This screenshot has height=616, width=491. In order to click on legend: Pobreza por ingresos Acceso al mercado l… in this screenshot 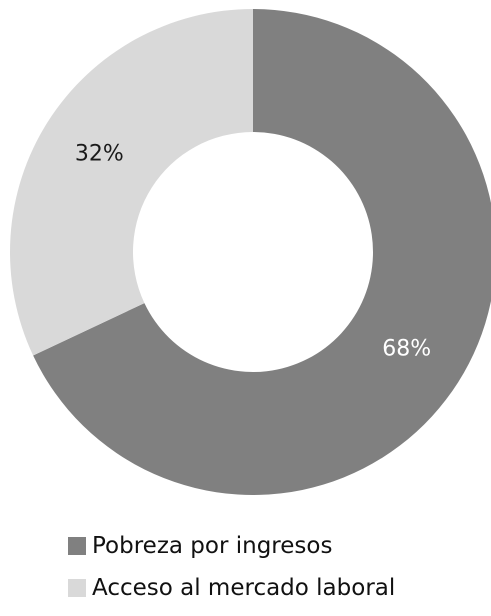, I will do `click(273, 574)`.